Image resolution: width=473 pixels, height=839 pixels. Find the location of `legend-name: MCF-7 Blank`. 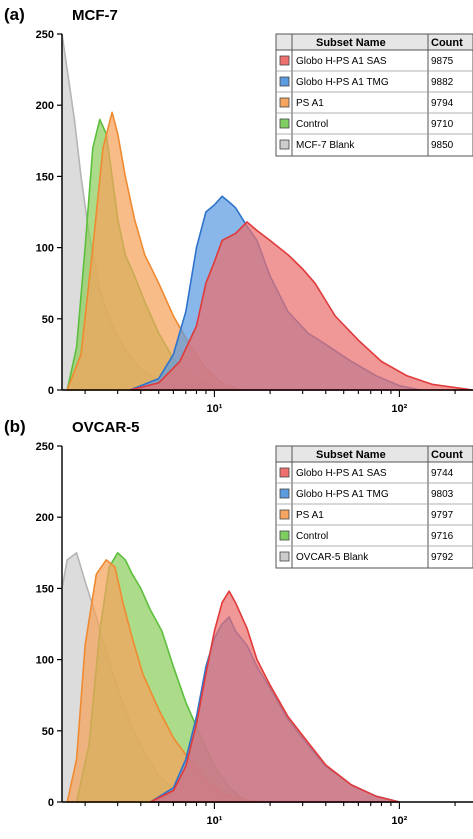

legend-name: MCF-7 Blank is located at coordinates (325, 145).